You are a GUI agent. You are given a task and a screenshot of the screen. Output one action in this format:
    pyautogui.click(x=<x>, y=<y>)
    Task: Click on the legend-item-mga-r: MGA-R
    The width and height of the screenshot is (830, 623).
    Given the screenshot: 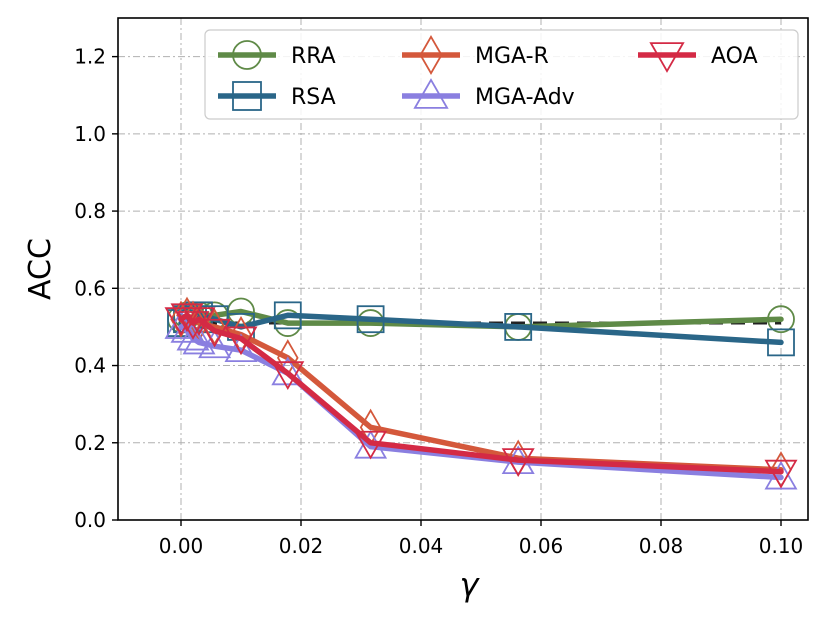 What is the action you would take?
    pyautogui.click(x=475, y=55)
    